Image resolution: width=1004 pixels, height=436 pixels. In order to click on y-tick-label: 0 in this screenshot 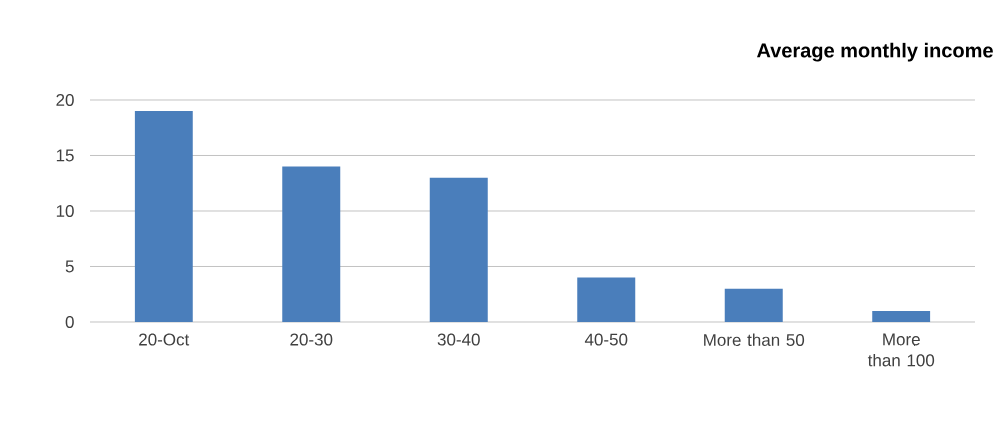, I will do `click(69, 322)`.